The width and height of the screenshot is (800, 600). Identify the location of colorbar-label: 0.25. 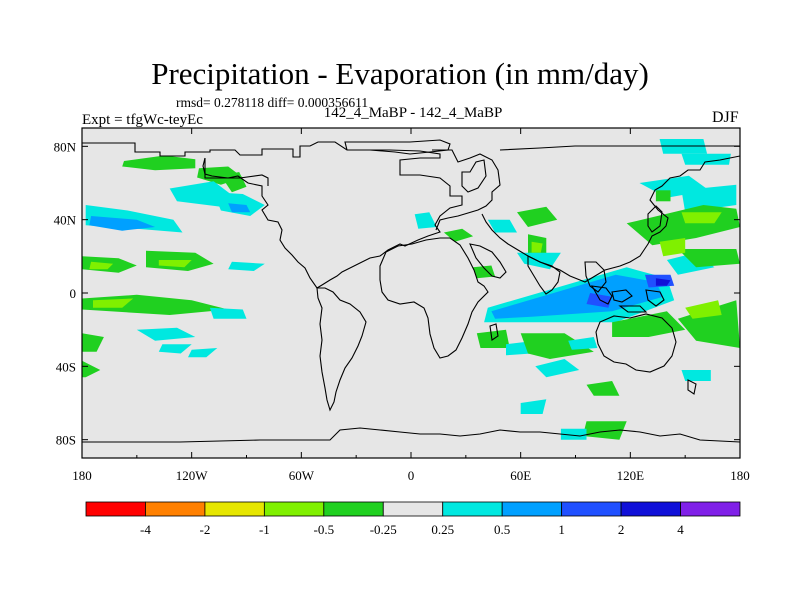
(442, 529).